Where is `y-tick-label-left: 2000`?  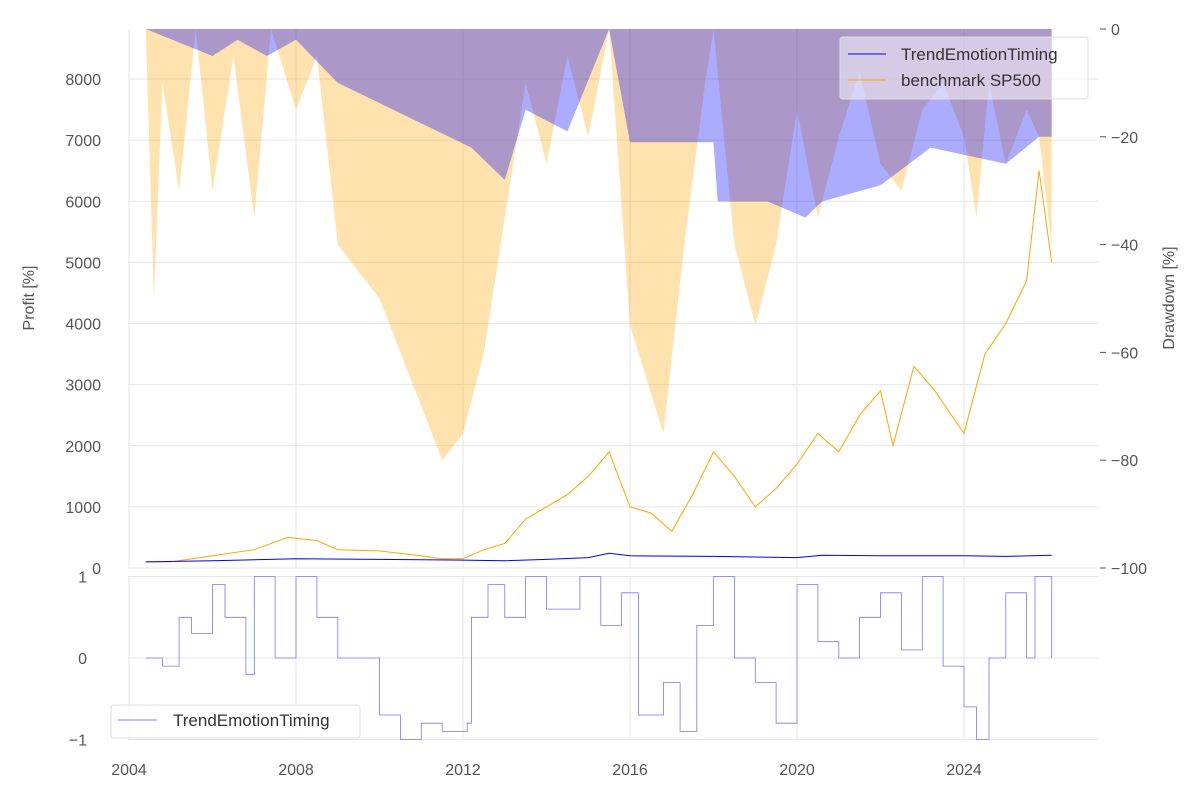 y-tick-label-left: 2000 is located at coordinates (83, 447).